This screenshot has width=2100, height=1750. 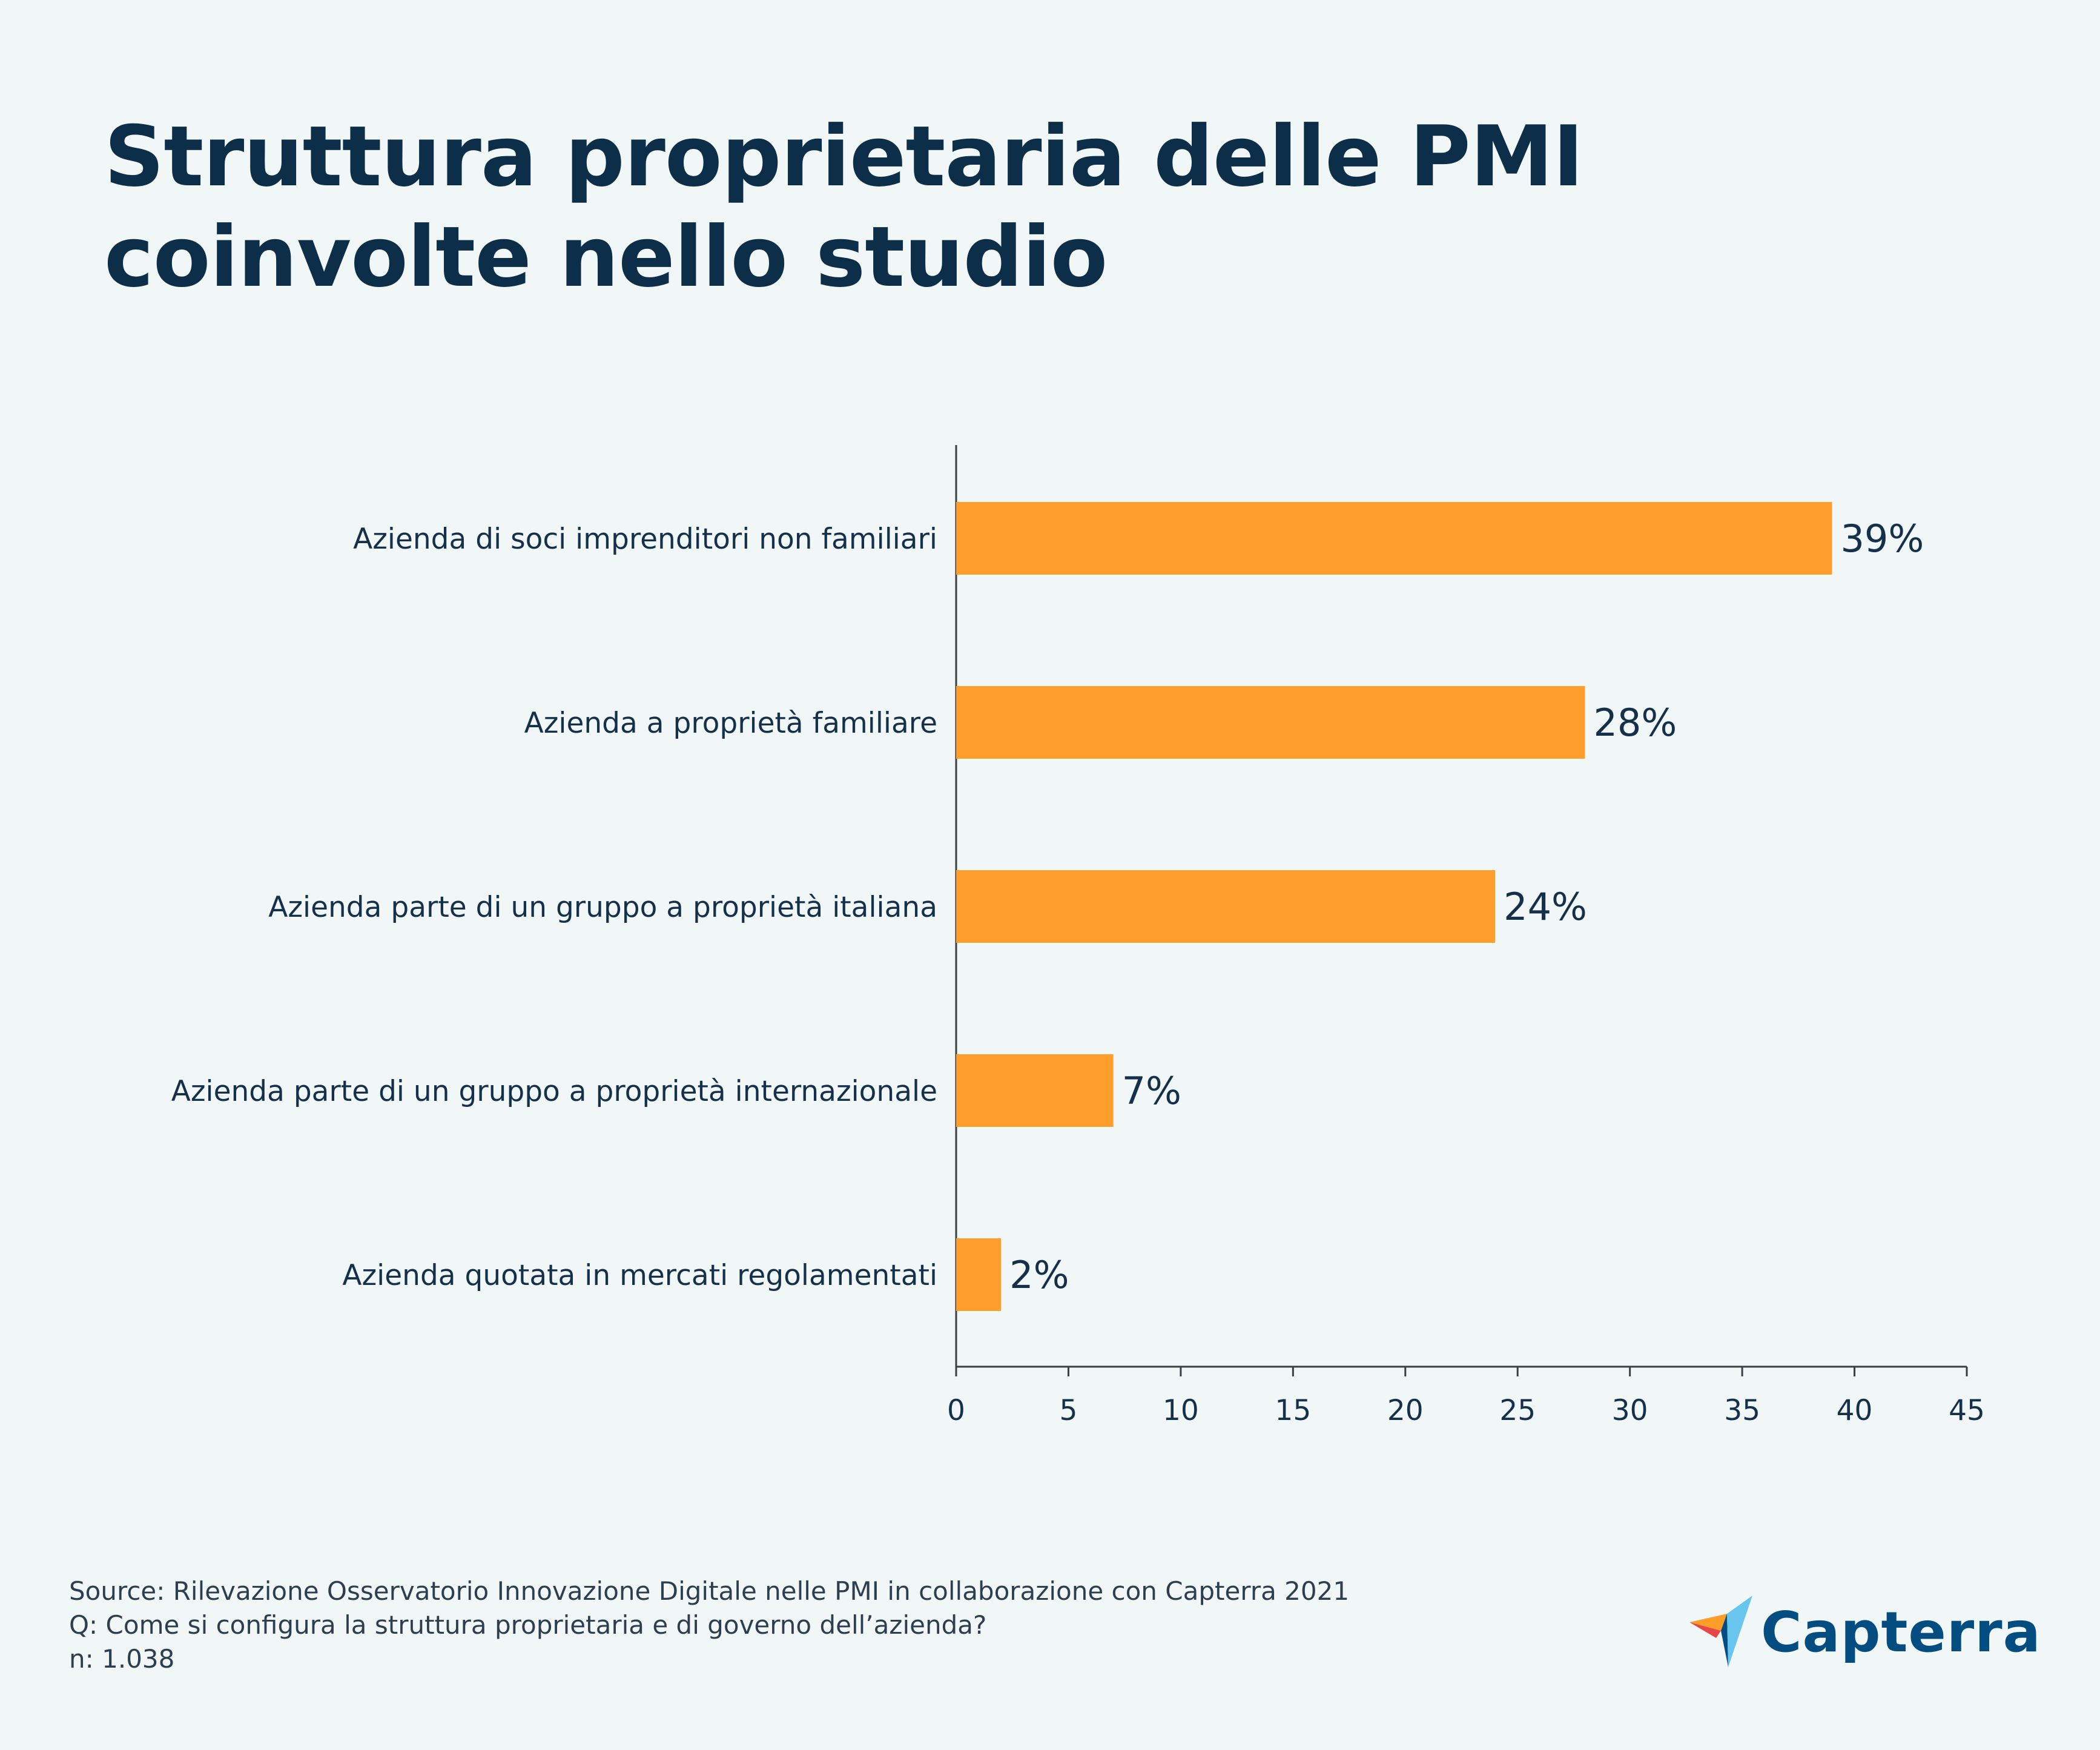 I want to click on x-tick-label: 40, so click(x=1855, y=1410).